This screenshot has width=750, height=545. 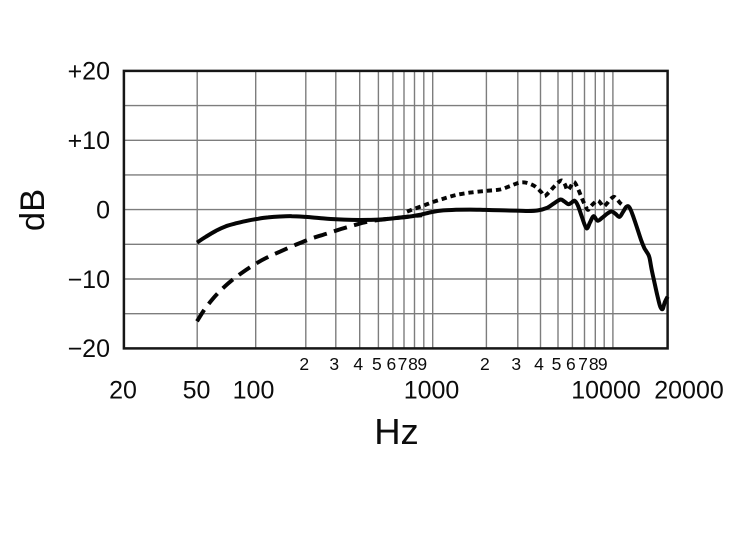 I want to click on svg-text: +10, so click(x=89, y=141).